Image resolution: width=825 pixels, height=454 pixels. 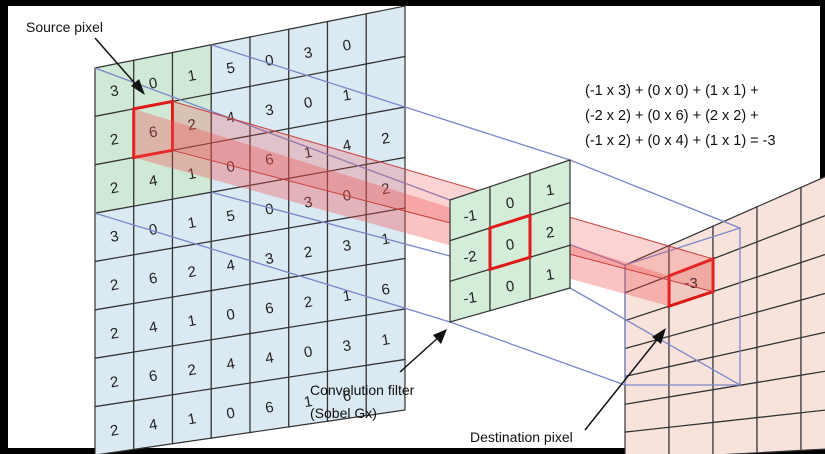 I want to click on destination-value: -3, so click(x=690, y=283).